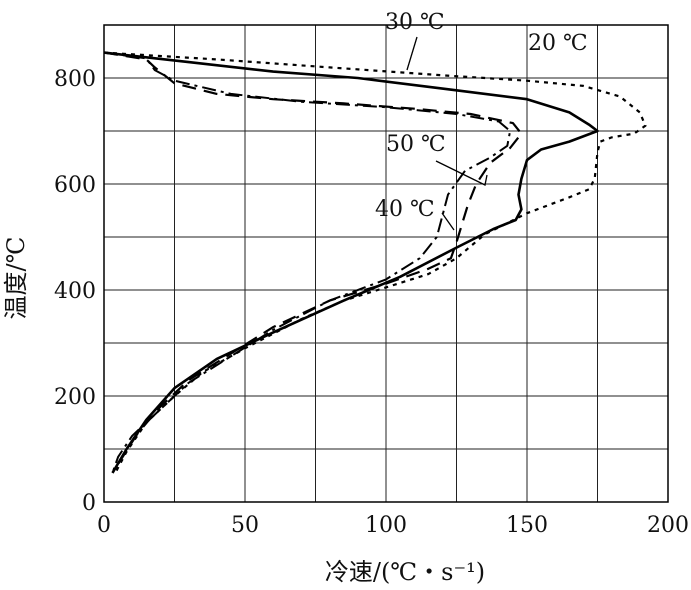 This screenshot has height=590, width=691. Describe the element at coordinates (75, 185) in the screenshot. I see `y-tick-label: 600` at that location.